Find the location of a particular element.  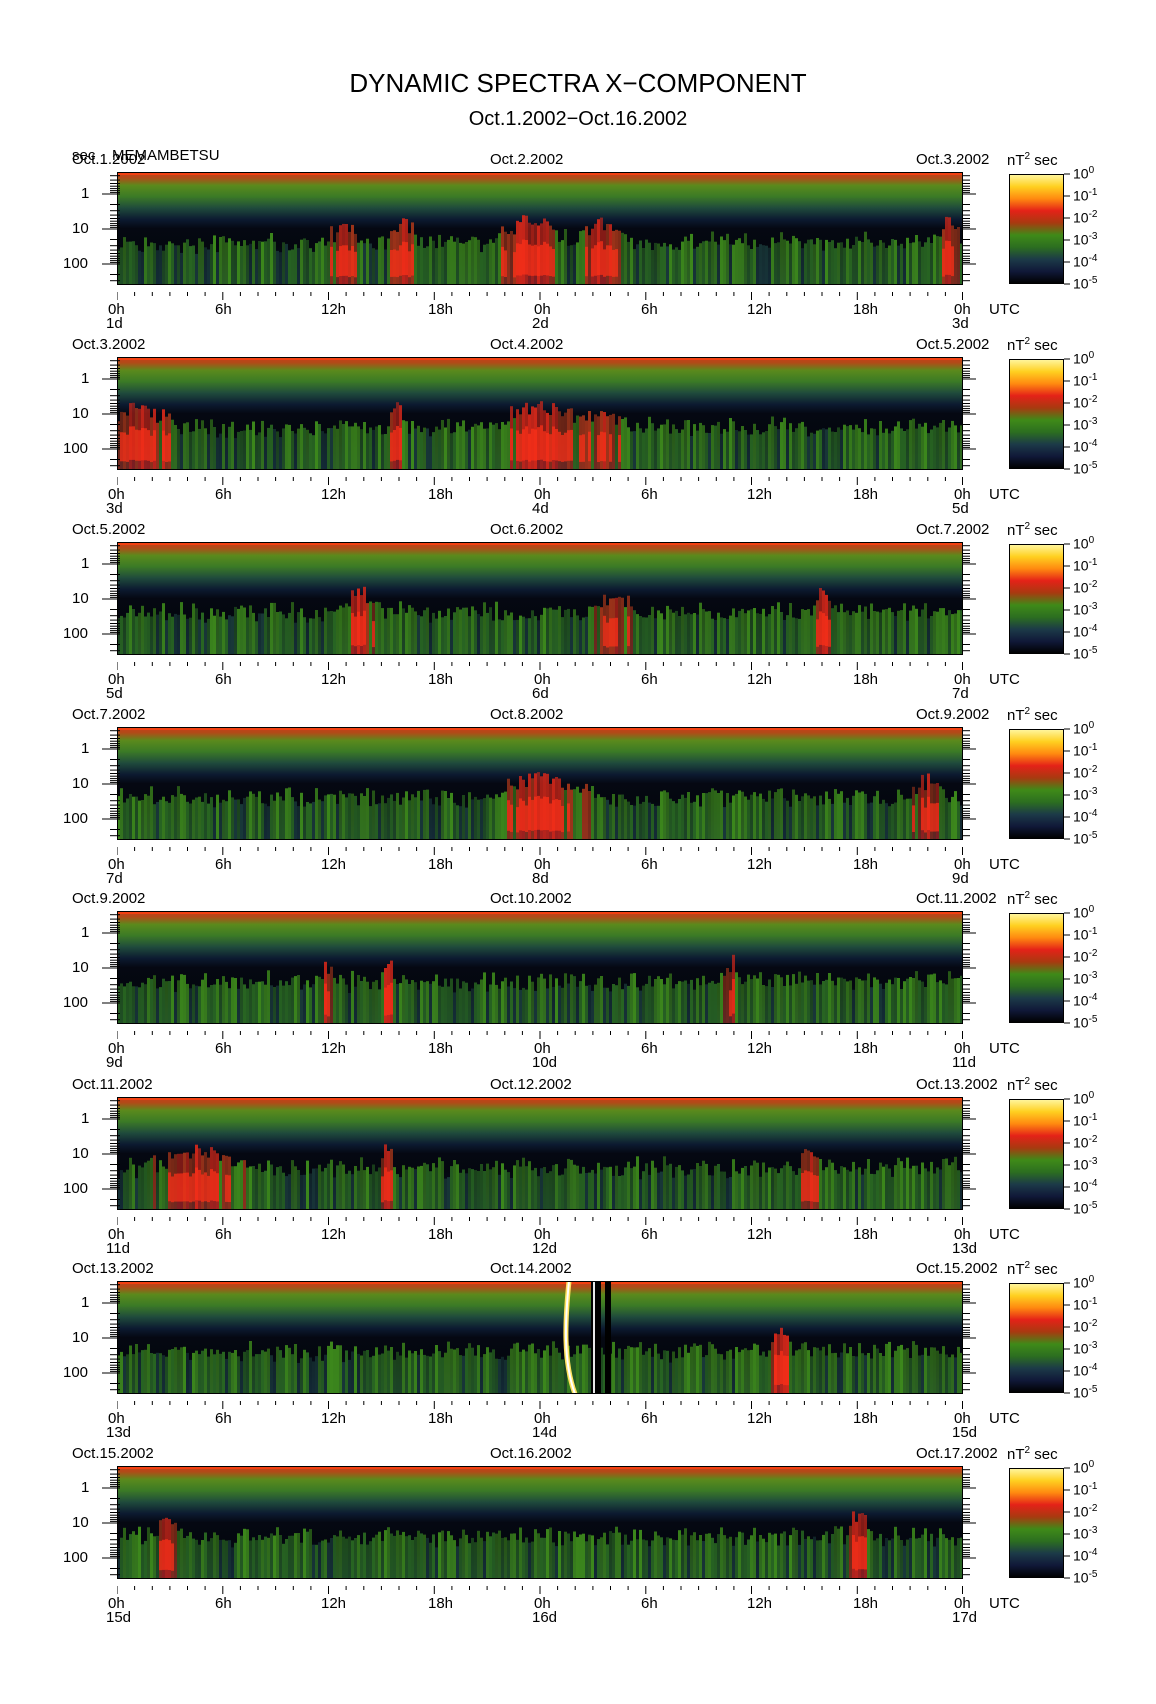

colorbar-tick-label: 10⁻² is located at coordinates (1085, 772).